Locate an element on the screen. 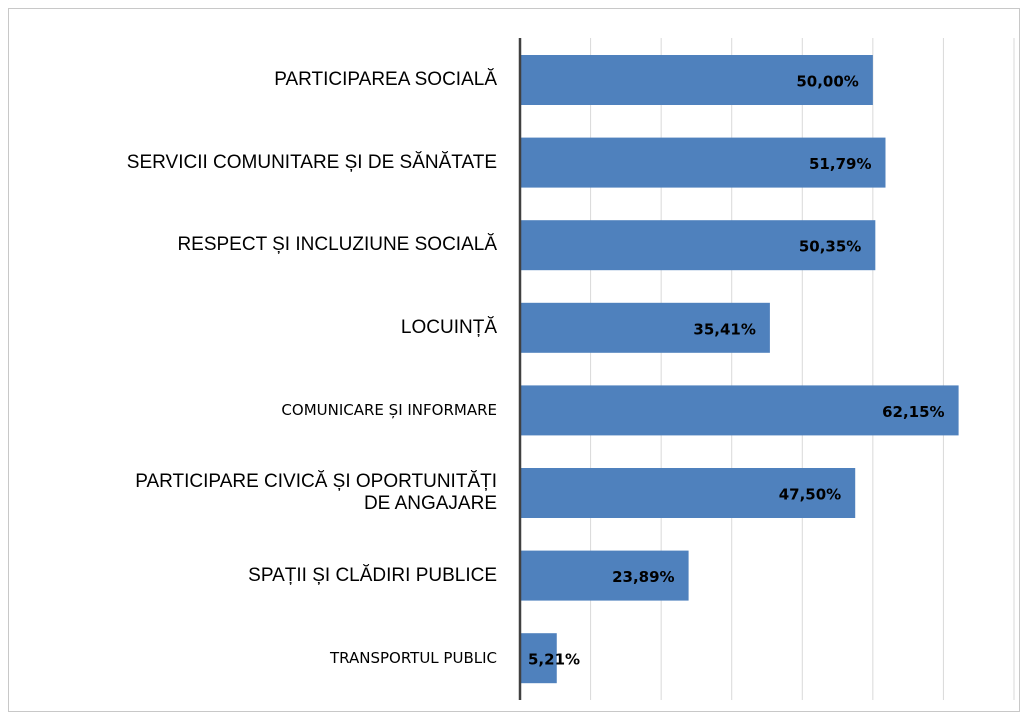 This screenshot has width=1030, height=722. category-label: SPAȚII ȘI CLĂDIRI PUBLICE is located at coordinates (372, 575).